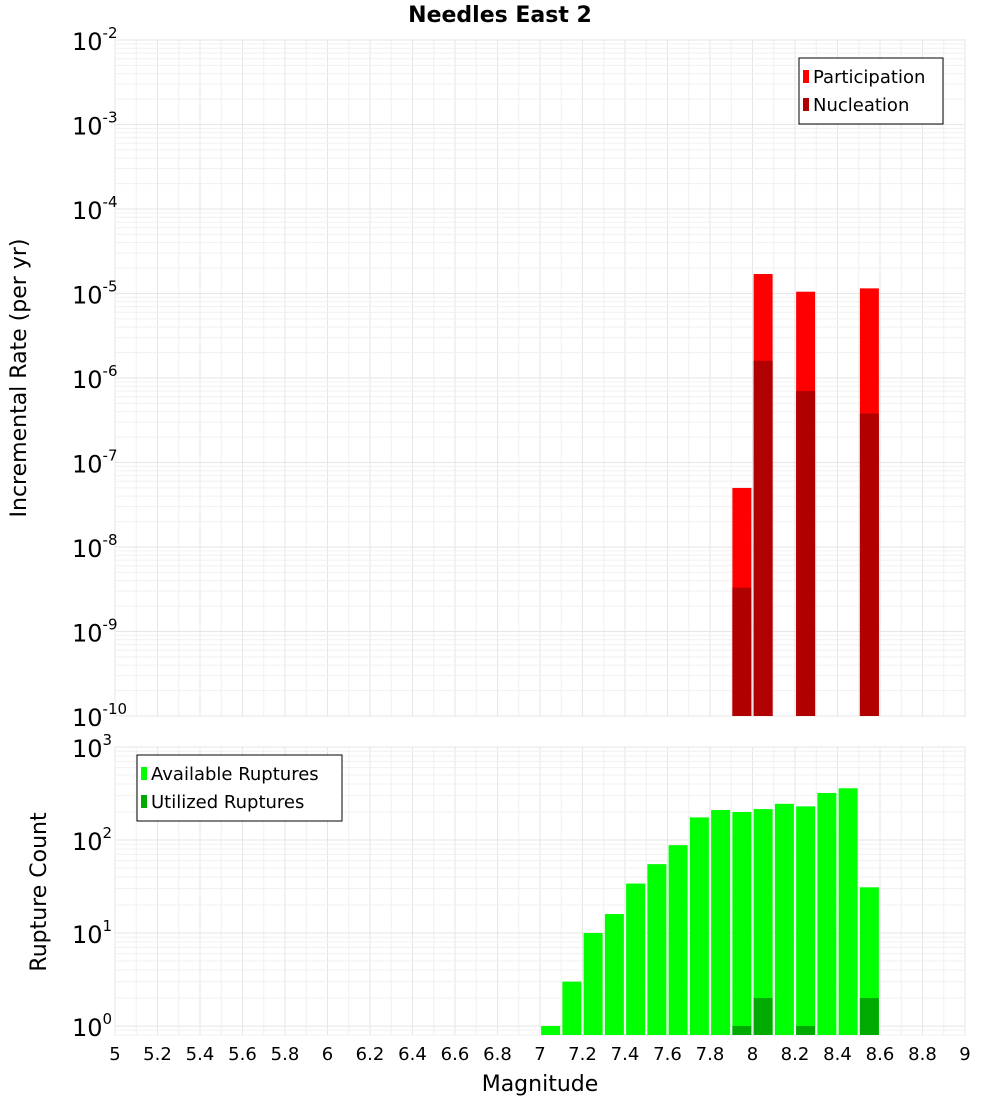 This screenshot has height=1100, width=1000. What do you see at coordinates (95, 547) in the screenshot?
I see `rate-y-tick-label: 10⁻⁸` at bounding box center [95, 547].